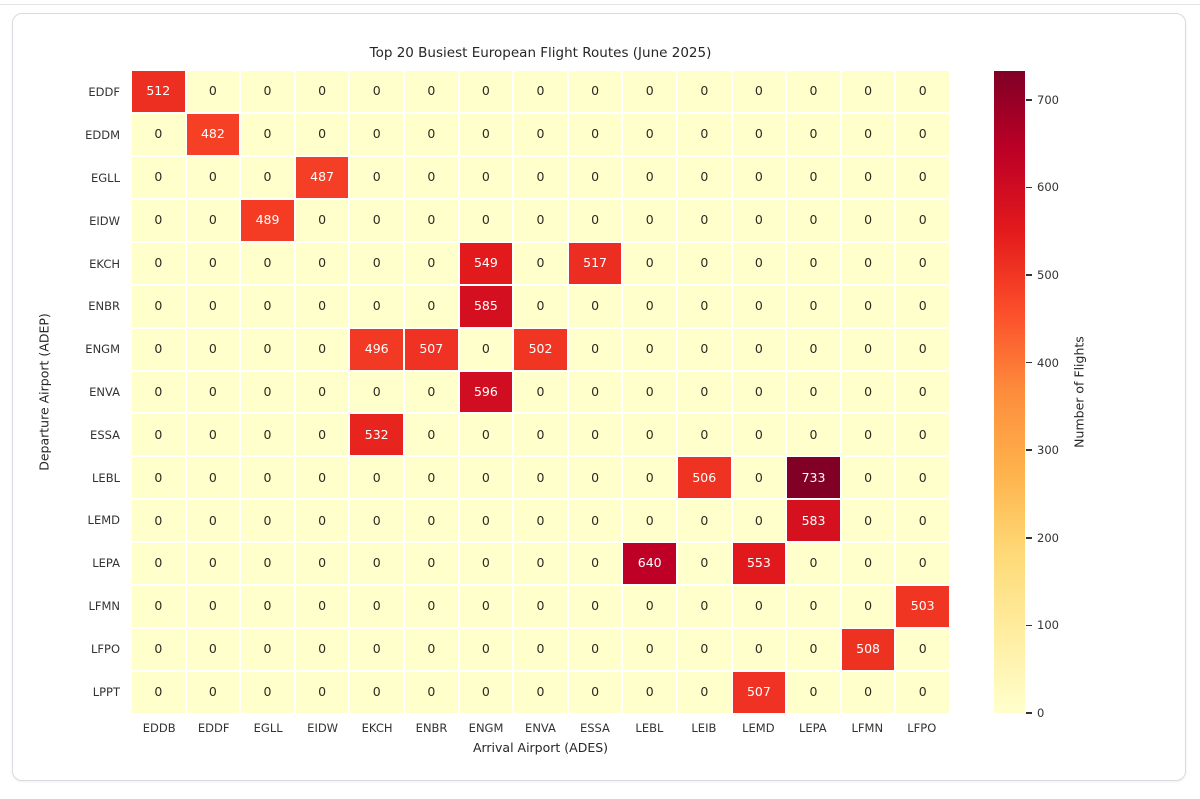  Describe the element at coordinates (103, 520) in the screenshot. I see `y-tick-label: LEMD` at that location.